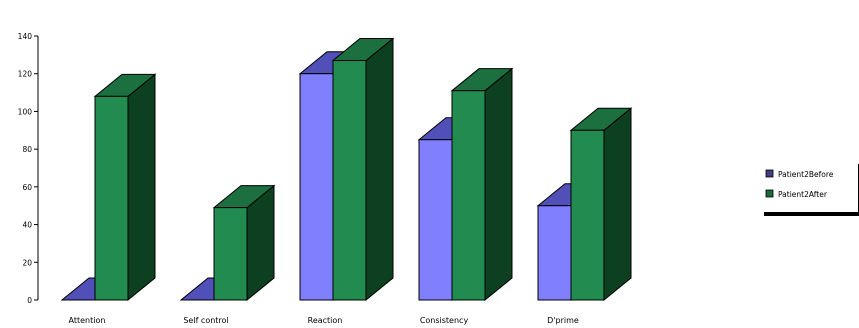 The width and height of the screenshot is (859, 328). I want to click on bar-Patient2After-Consistency, so click(482, 184).